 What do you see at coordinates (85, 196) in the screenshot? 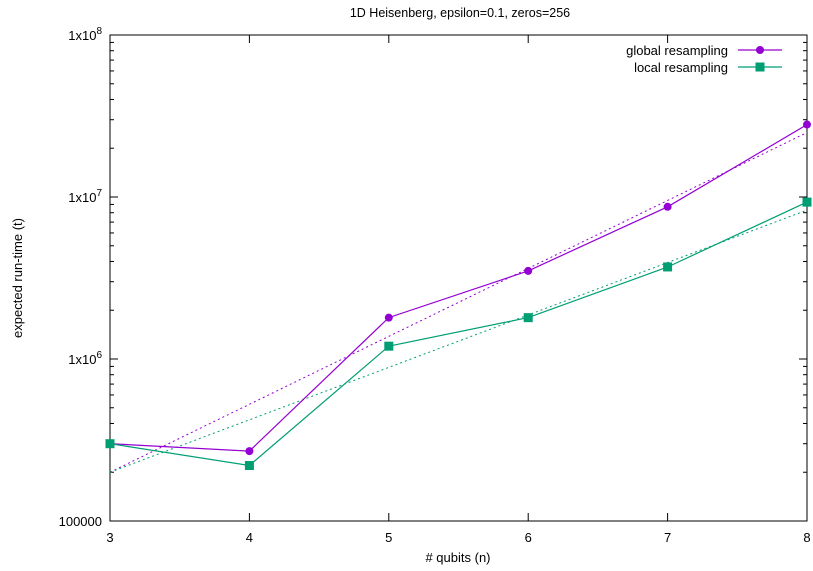
I see `y-tick-label: 1x10⁷` at bounding box center [85, 196].